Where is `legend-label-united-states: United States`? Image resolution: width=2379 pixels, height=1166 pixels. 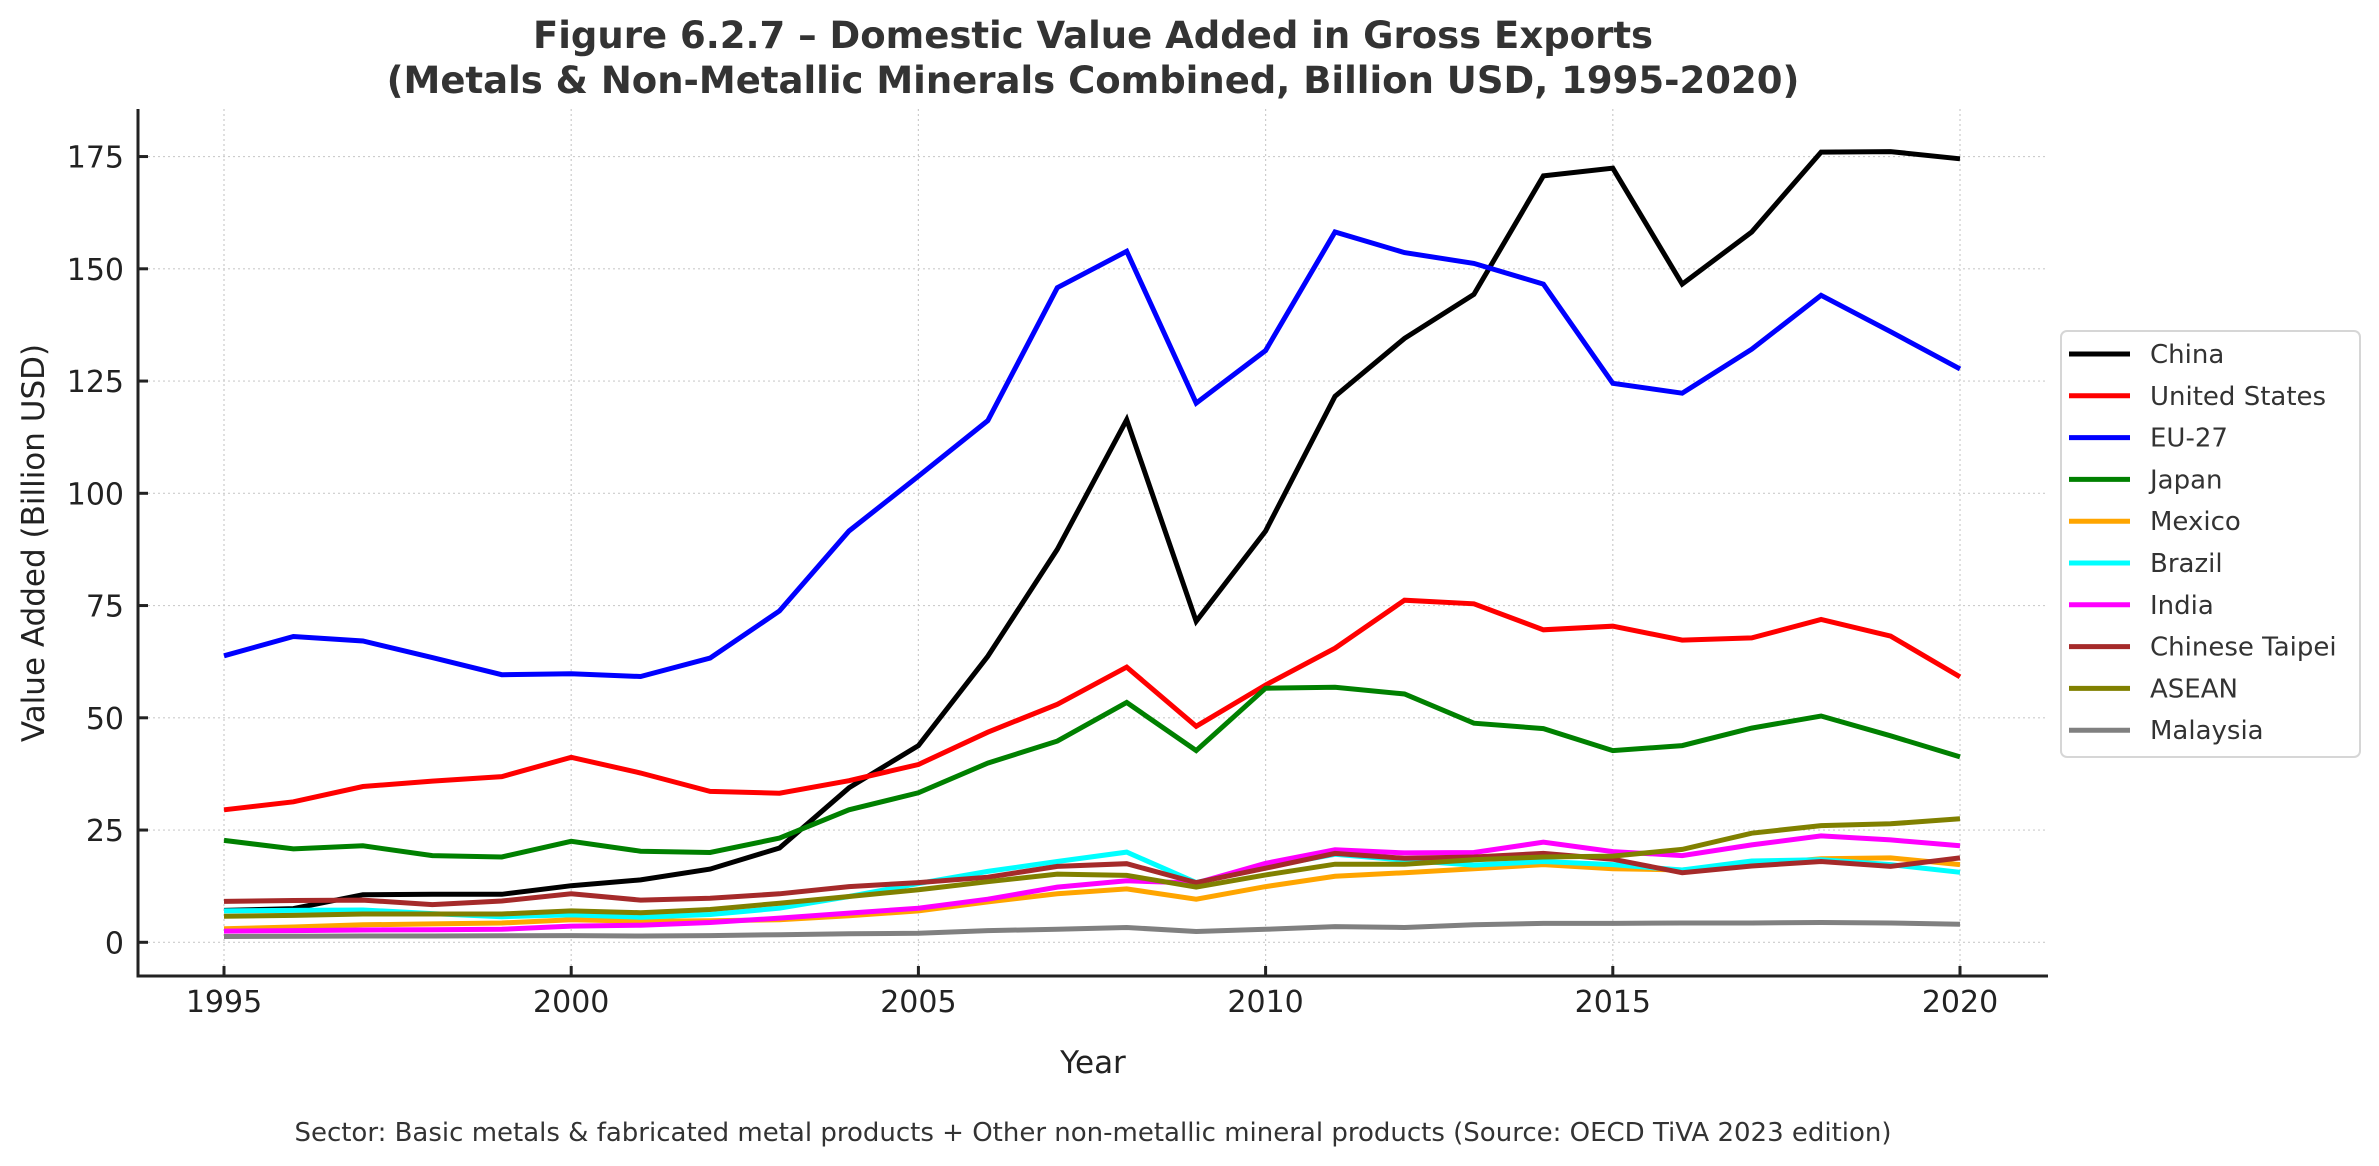
legend-label-united-states: United States is located at coordinates (2238, 397).